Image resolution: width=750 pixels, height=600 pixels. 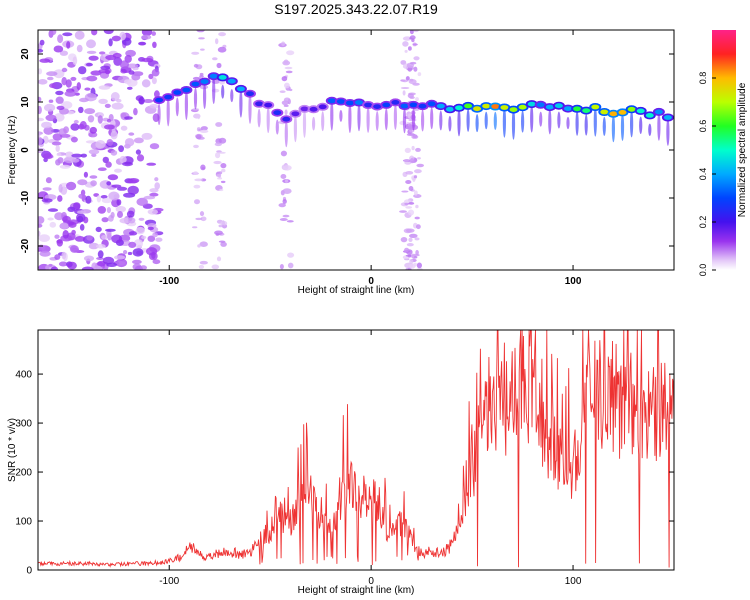 I want to click on colorbar-label: Normalized spectral amplitude, so click(x=742, y=149).